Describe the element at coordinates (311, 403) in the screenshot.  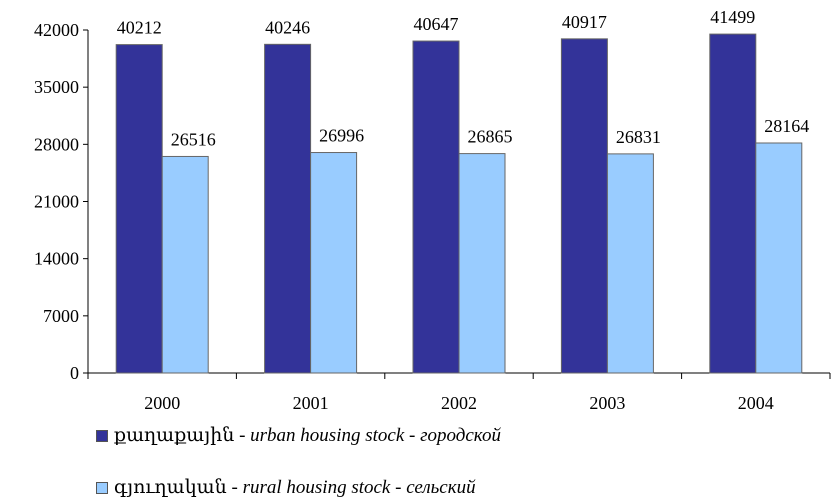
I see `x-tick-label: 2001` at that location.